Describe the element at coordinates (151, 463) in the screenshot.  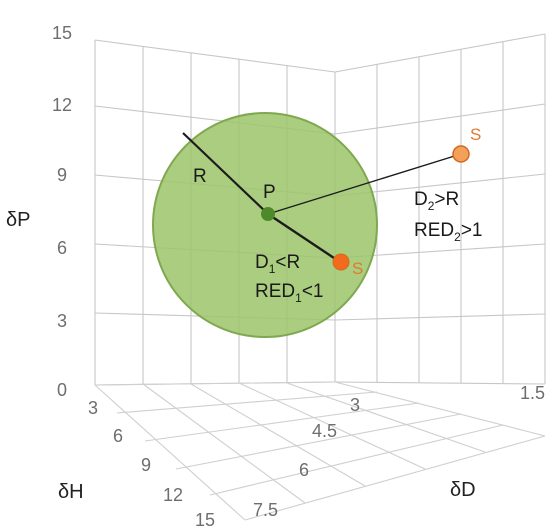
I see `dh-tick-labels: 3 6 9 12 15` at that location.